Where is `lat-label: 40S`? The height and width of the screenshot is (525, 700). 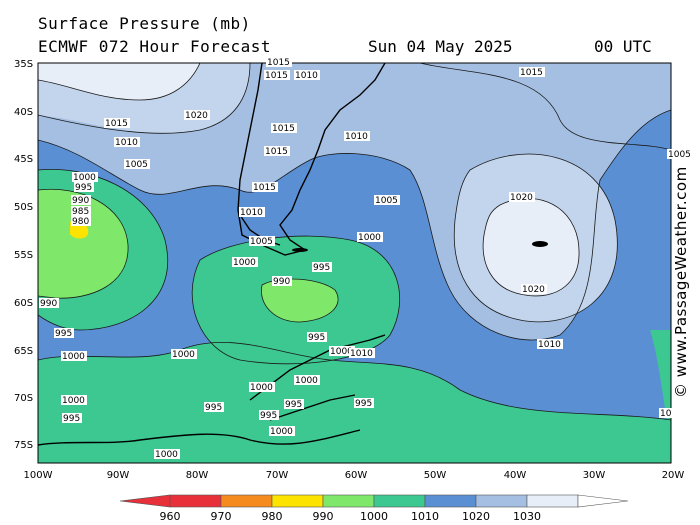 lat-label: 40S is located at coordinates (23, 112).